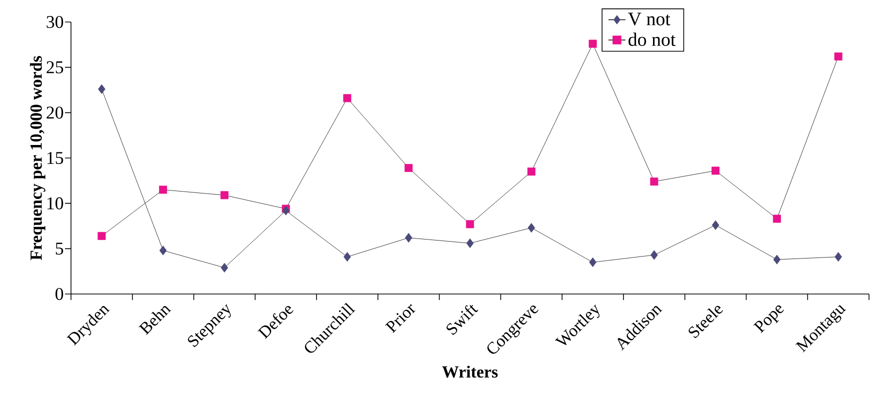 The height and width of the screenshot is (419, 872). I want to click on y-tick-label: 15, so click(55, 158).